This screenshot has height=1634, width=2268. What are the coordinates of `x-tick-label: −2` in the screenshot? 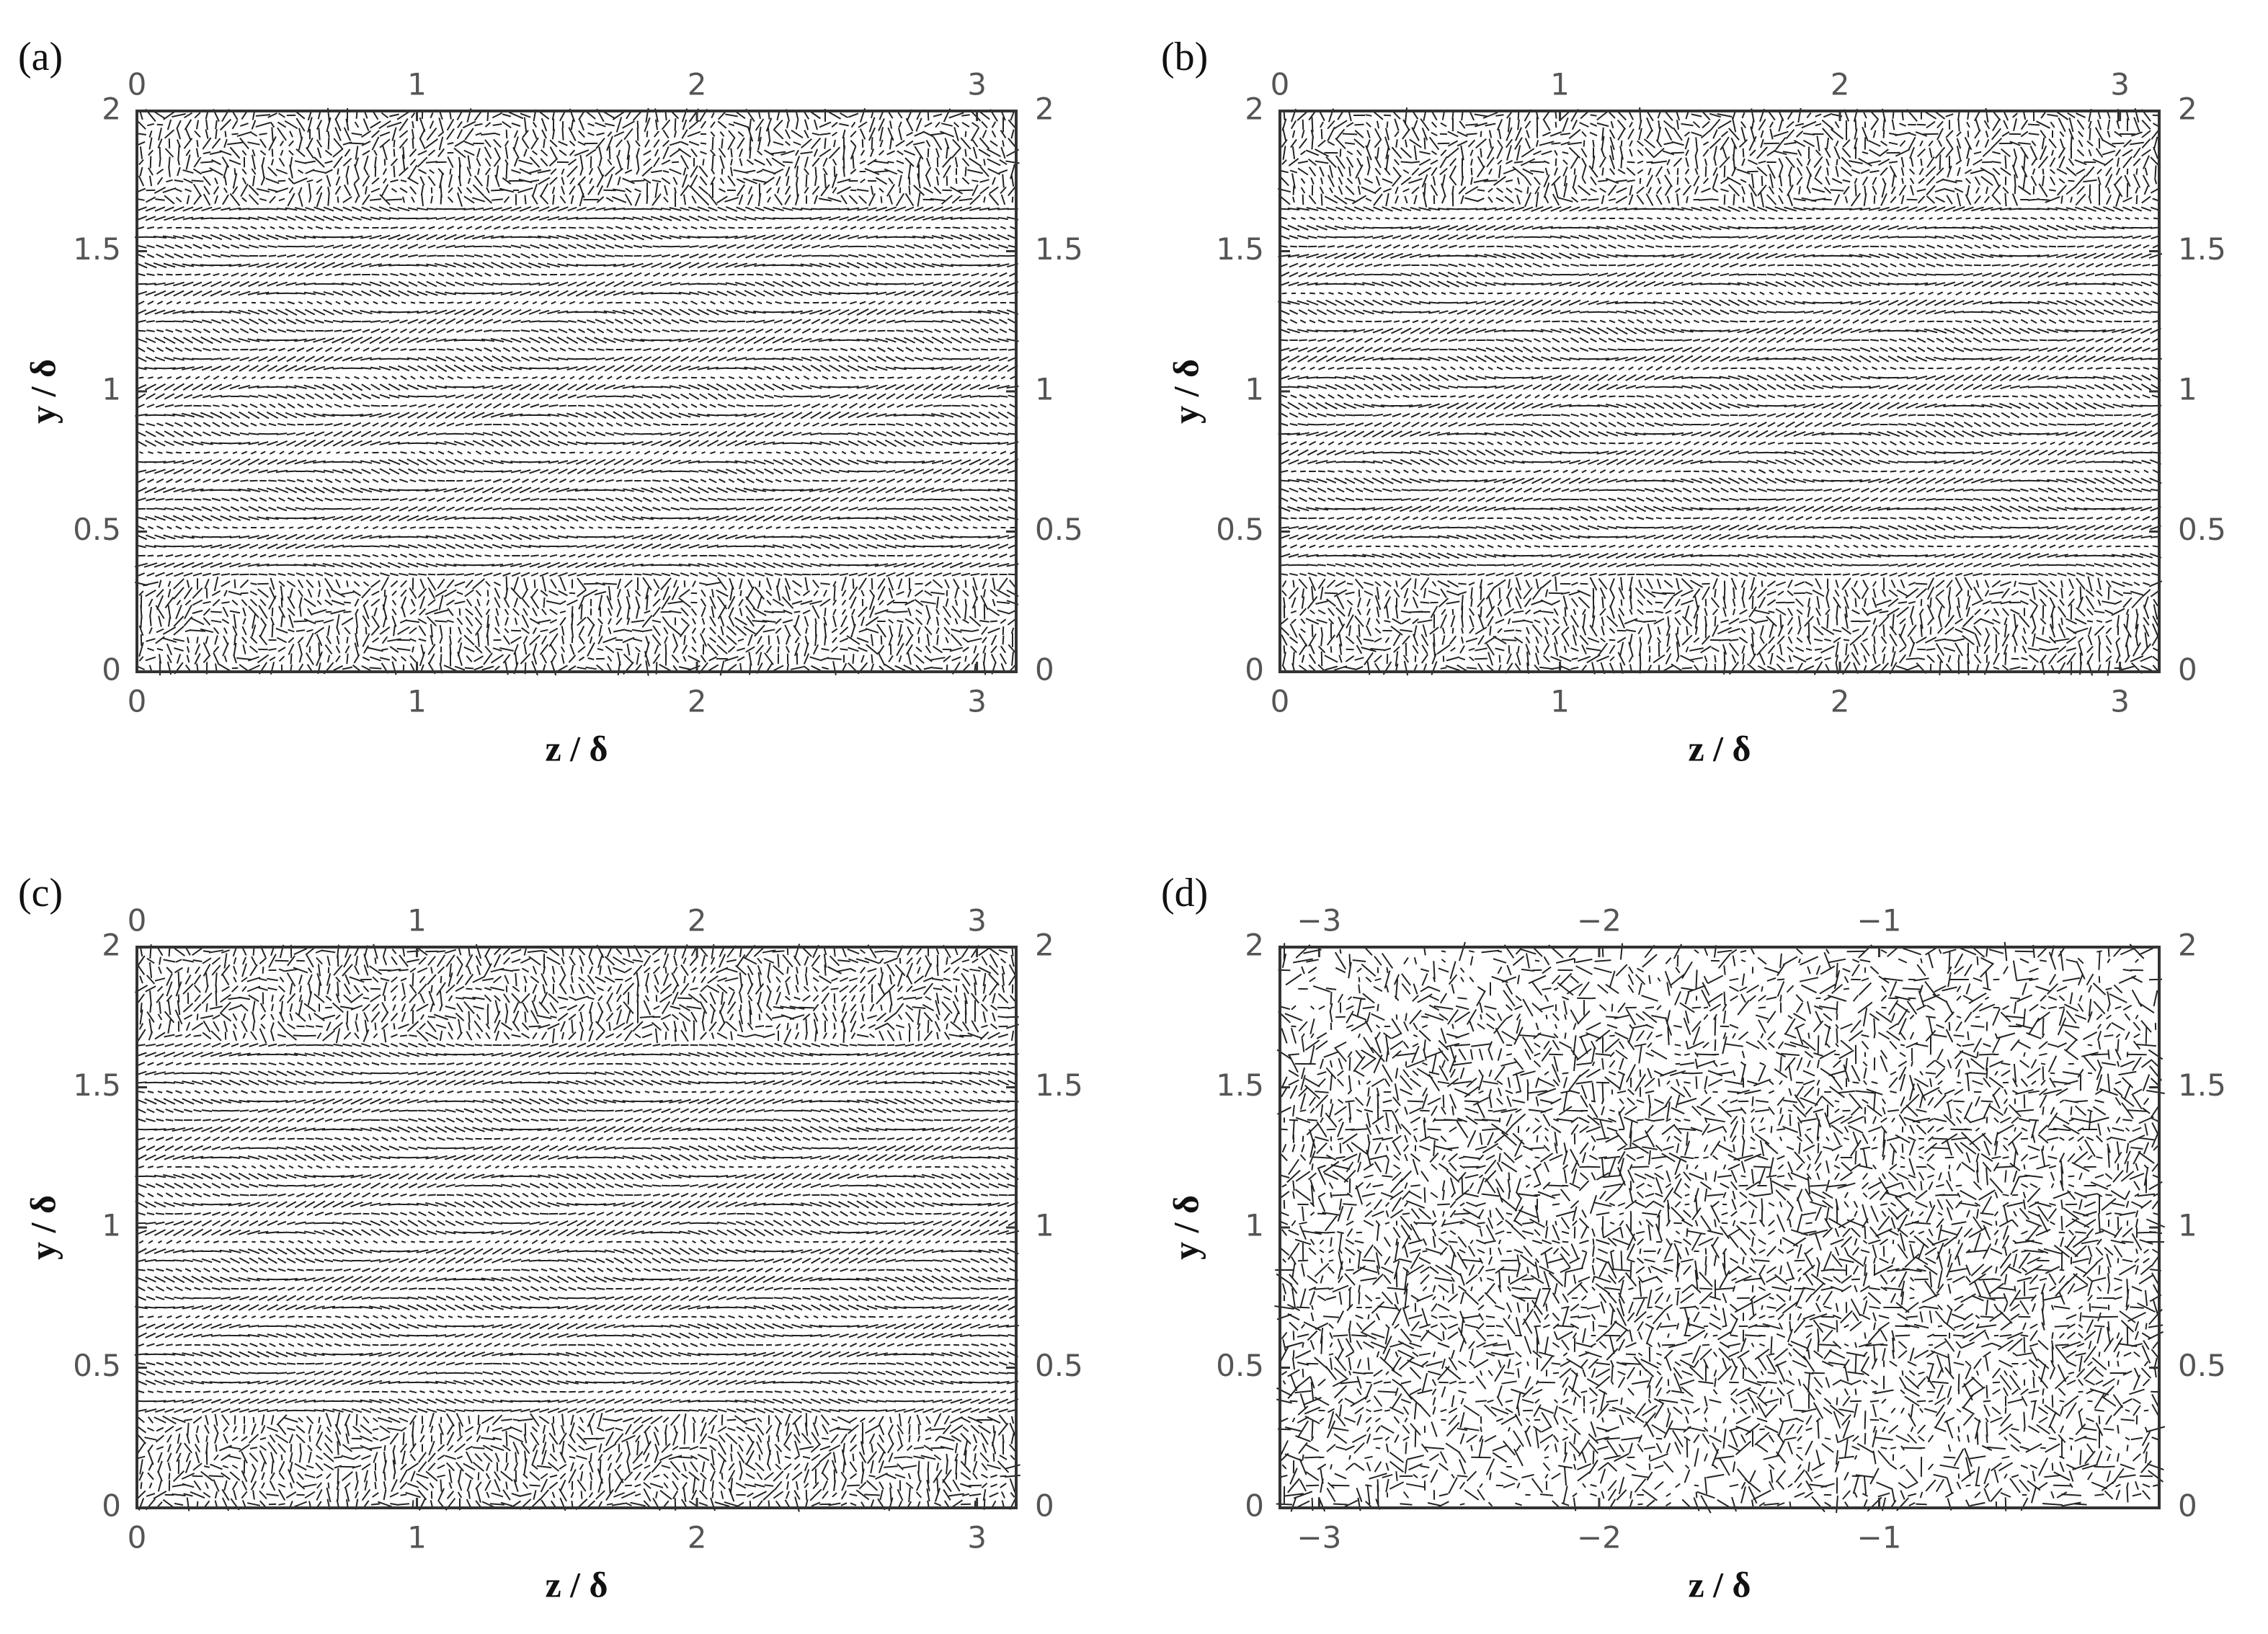 It's located at (1600, 1538).